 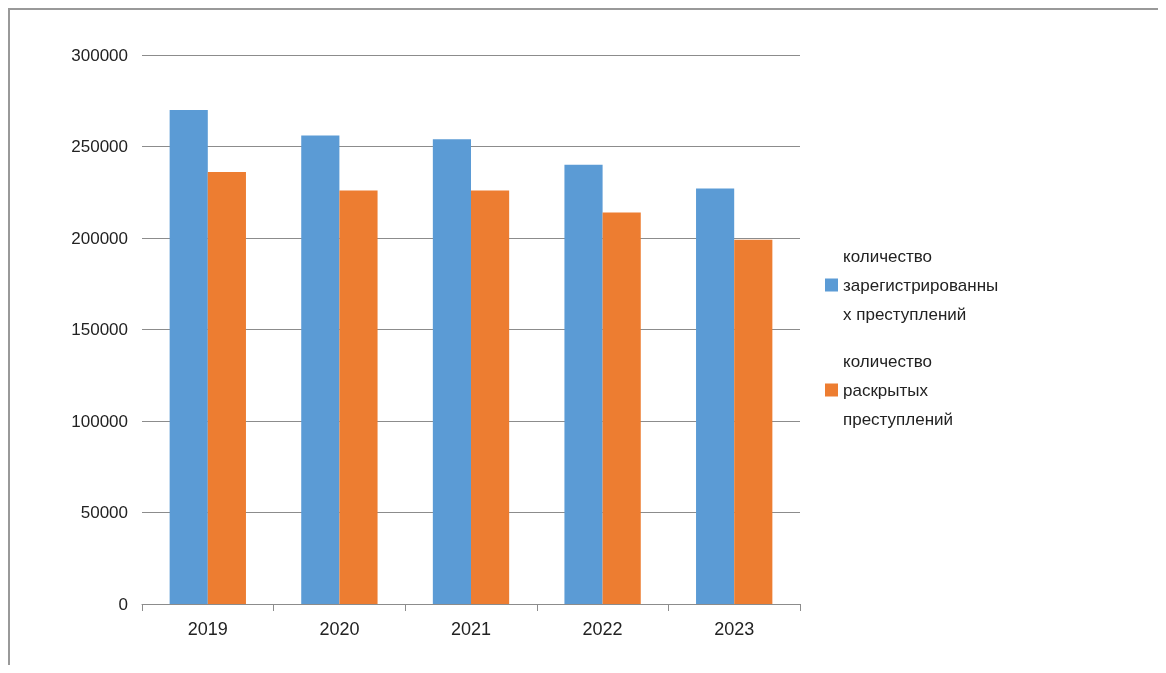 What do you see at coordinates (207, 629) in the screenshot?
I see `x-tick-label: 2019` at bounding box center [207, 629].